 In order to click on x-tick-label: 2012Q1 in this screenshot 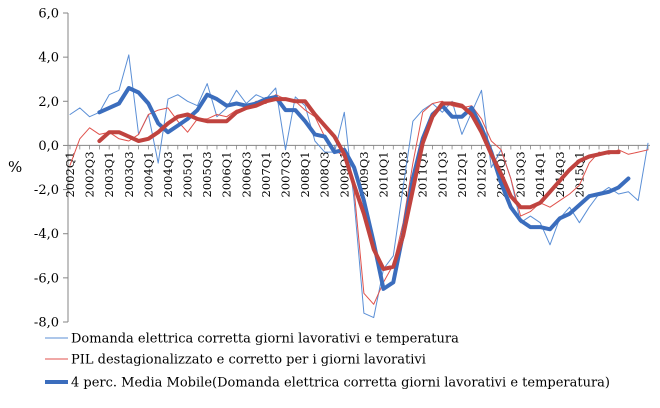, I will do `click(462, 174)`.